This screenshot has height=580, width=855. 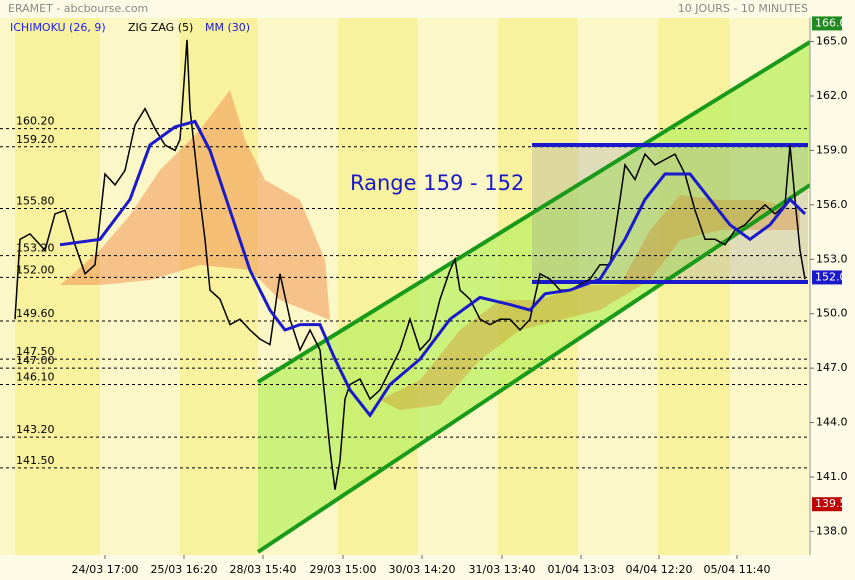 I want to click on level-label: 141.50, so click(x=35, y=460).